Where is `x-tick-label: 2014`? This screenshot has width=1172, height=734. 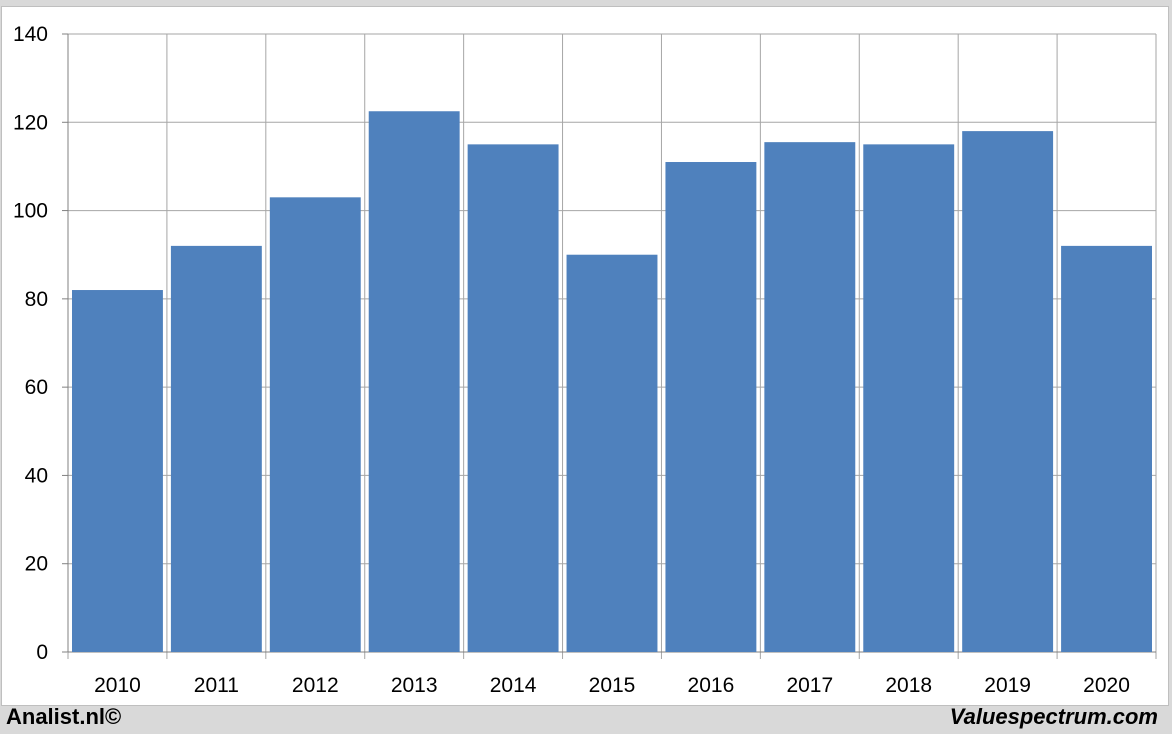 x-tick-label: 2014 is located at coordinates (513, 685).